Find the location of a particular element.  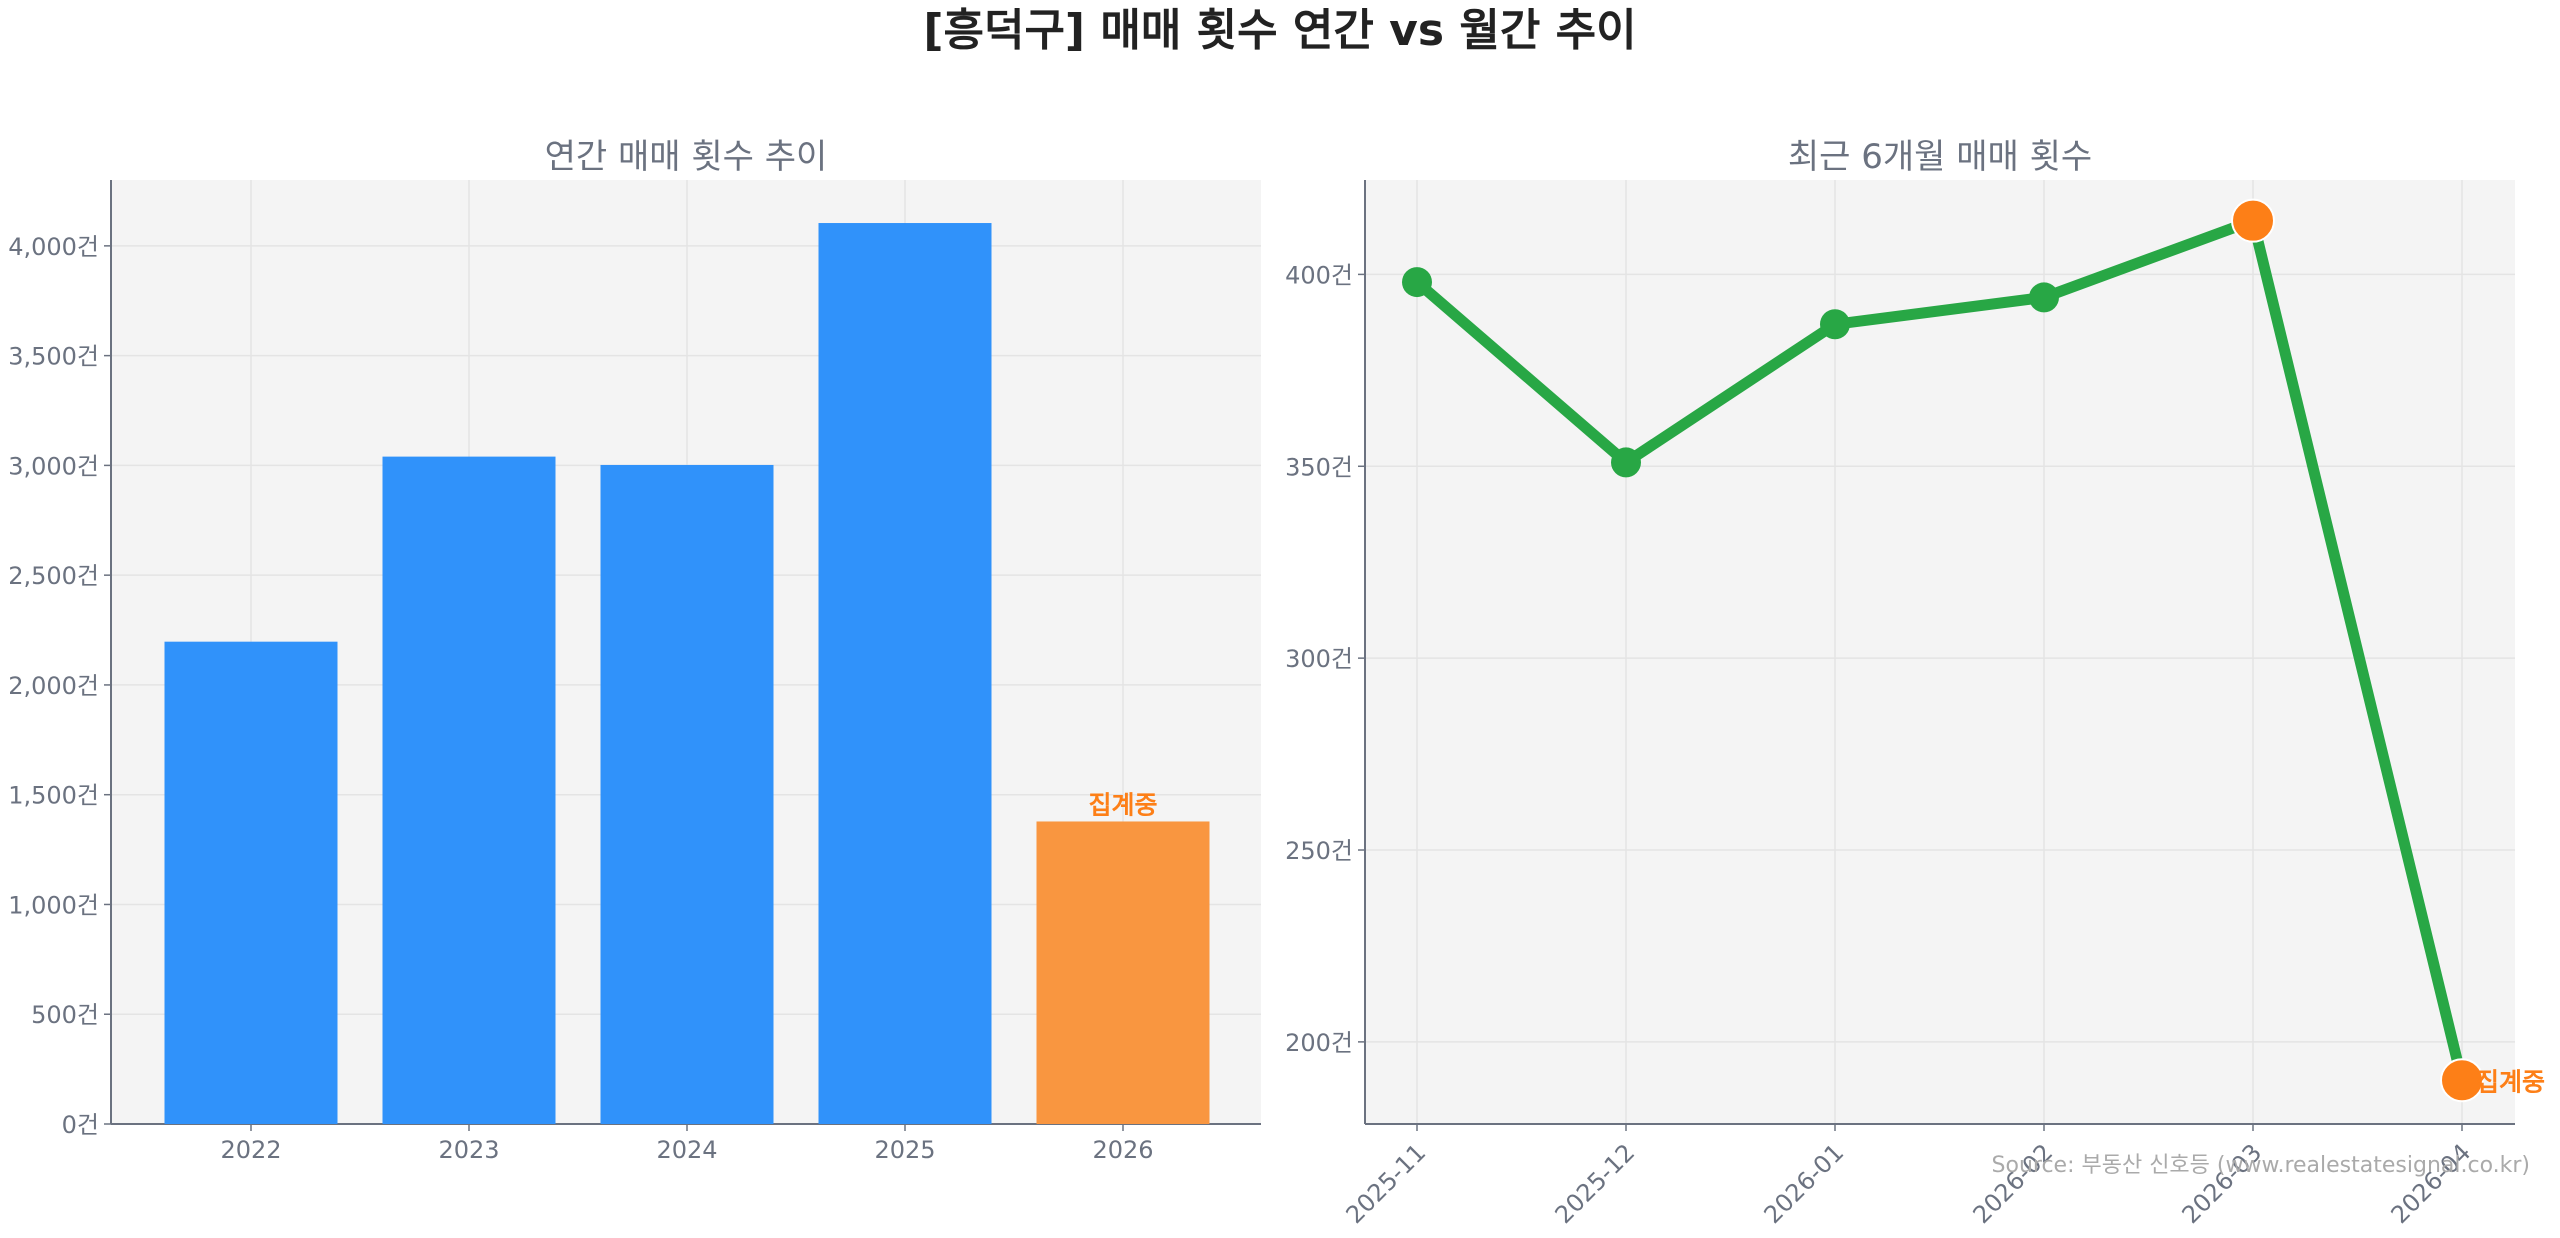

y-tick-label: 300건 is located at coordinates (1319, 659).